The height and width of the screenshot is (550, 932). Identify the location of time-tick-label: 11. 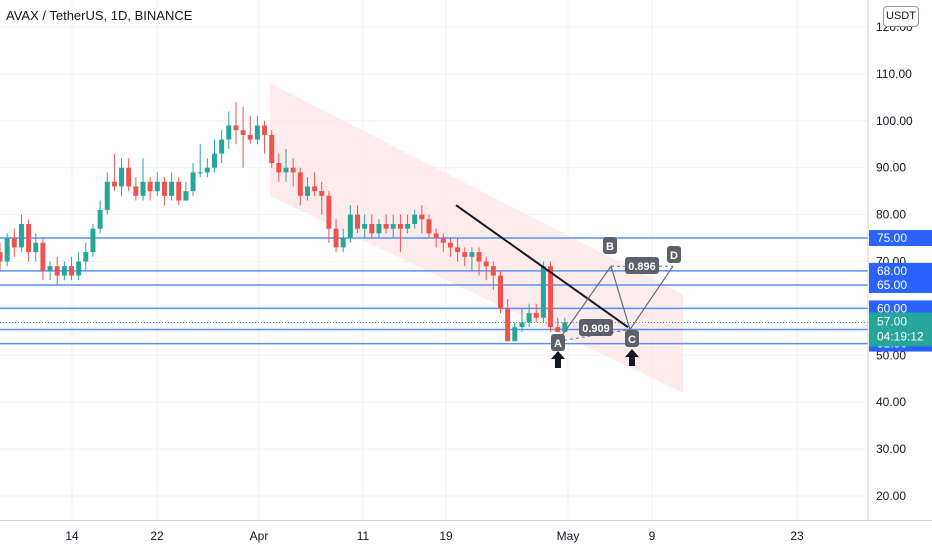
(363, 536).